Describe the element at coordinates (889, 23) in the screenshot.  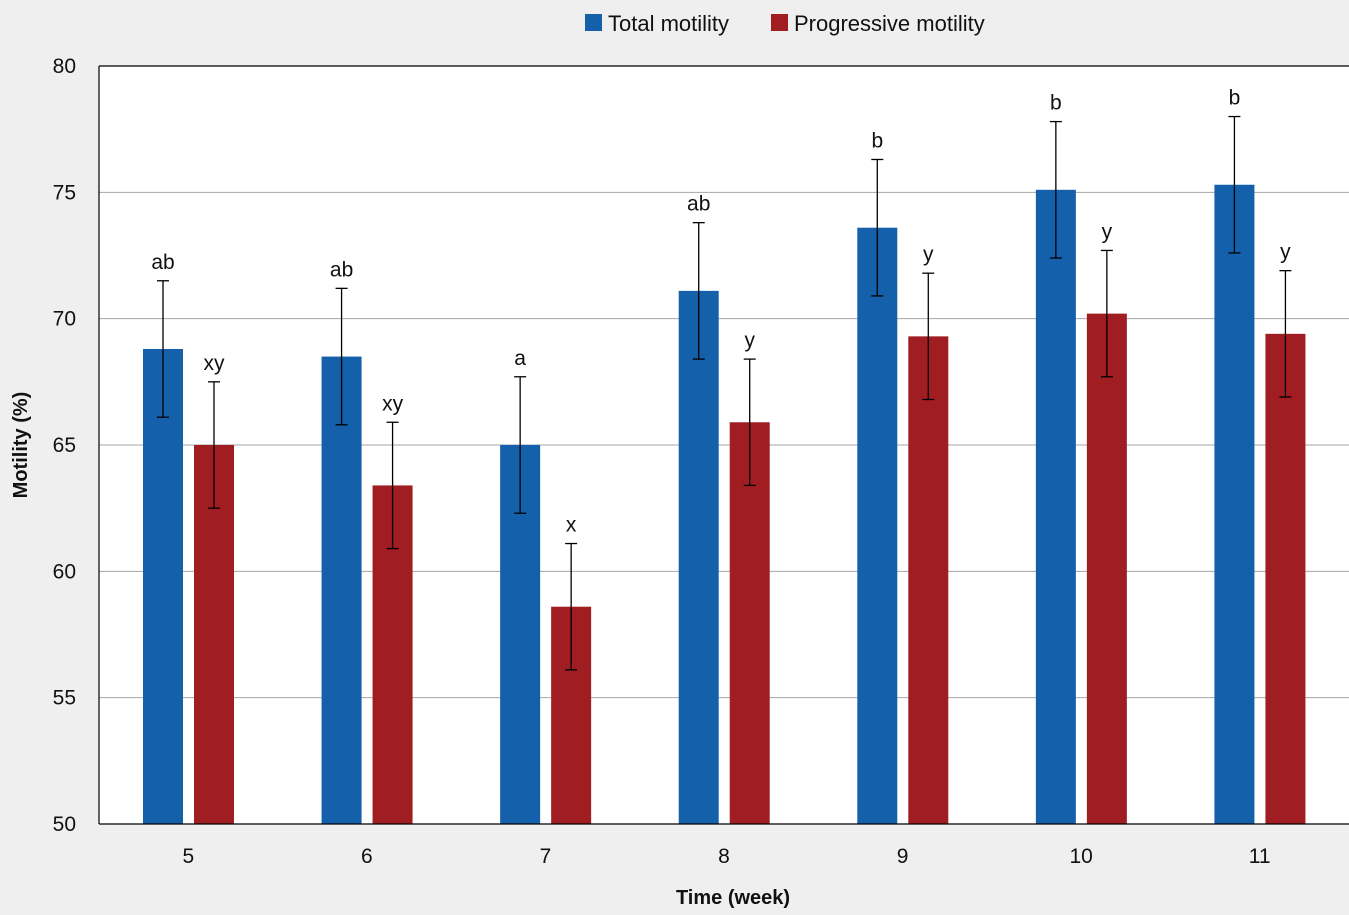
I see `legend-label-progressive-motility: Progressive motility` at that location.